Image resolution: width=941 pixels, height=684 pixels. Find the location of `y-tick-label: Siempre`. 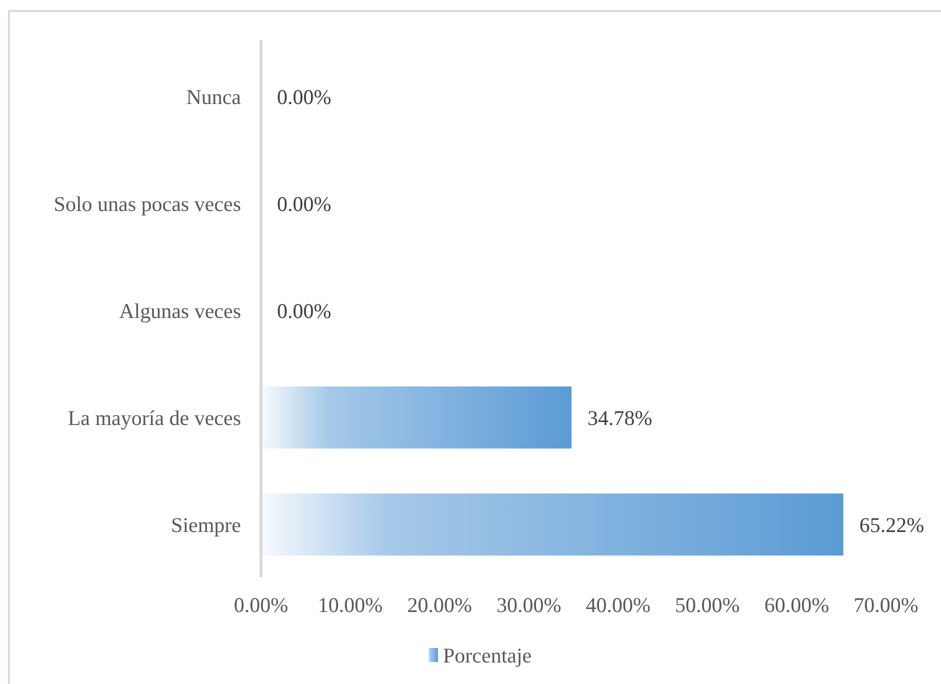

y-tick-label: Siempre is located at coordinates (206, 524).